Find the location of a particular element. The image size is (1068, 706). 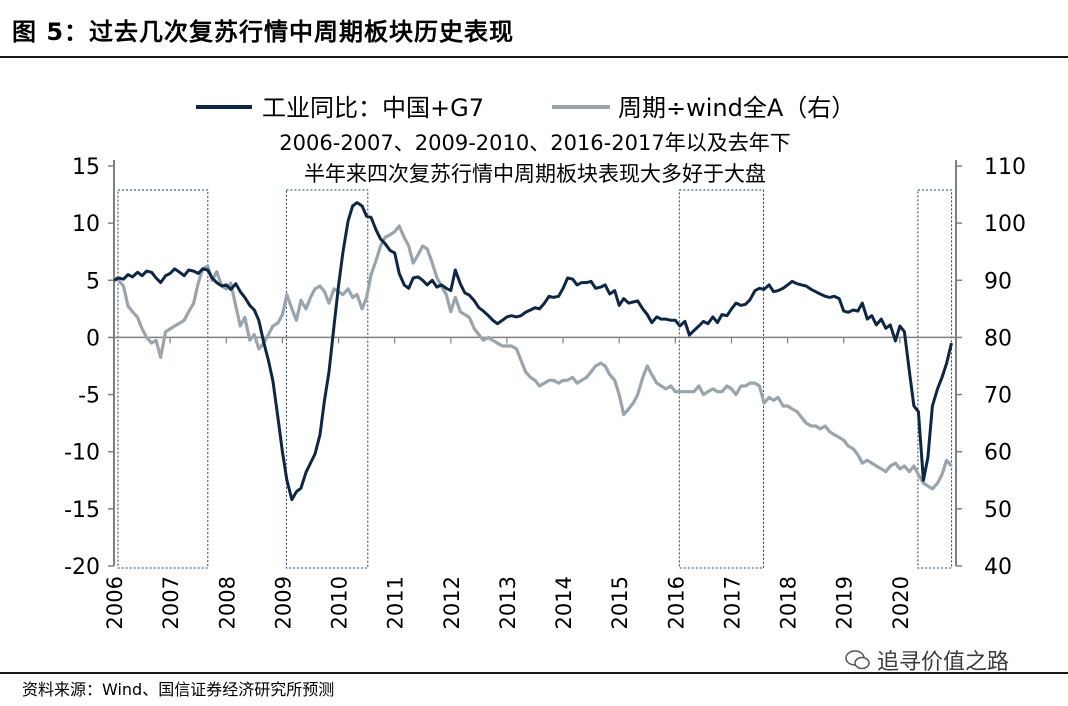

x-tick-label: 2010 is located at coordinates (340, 602).